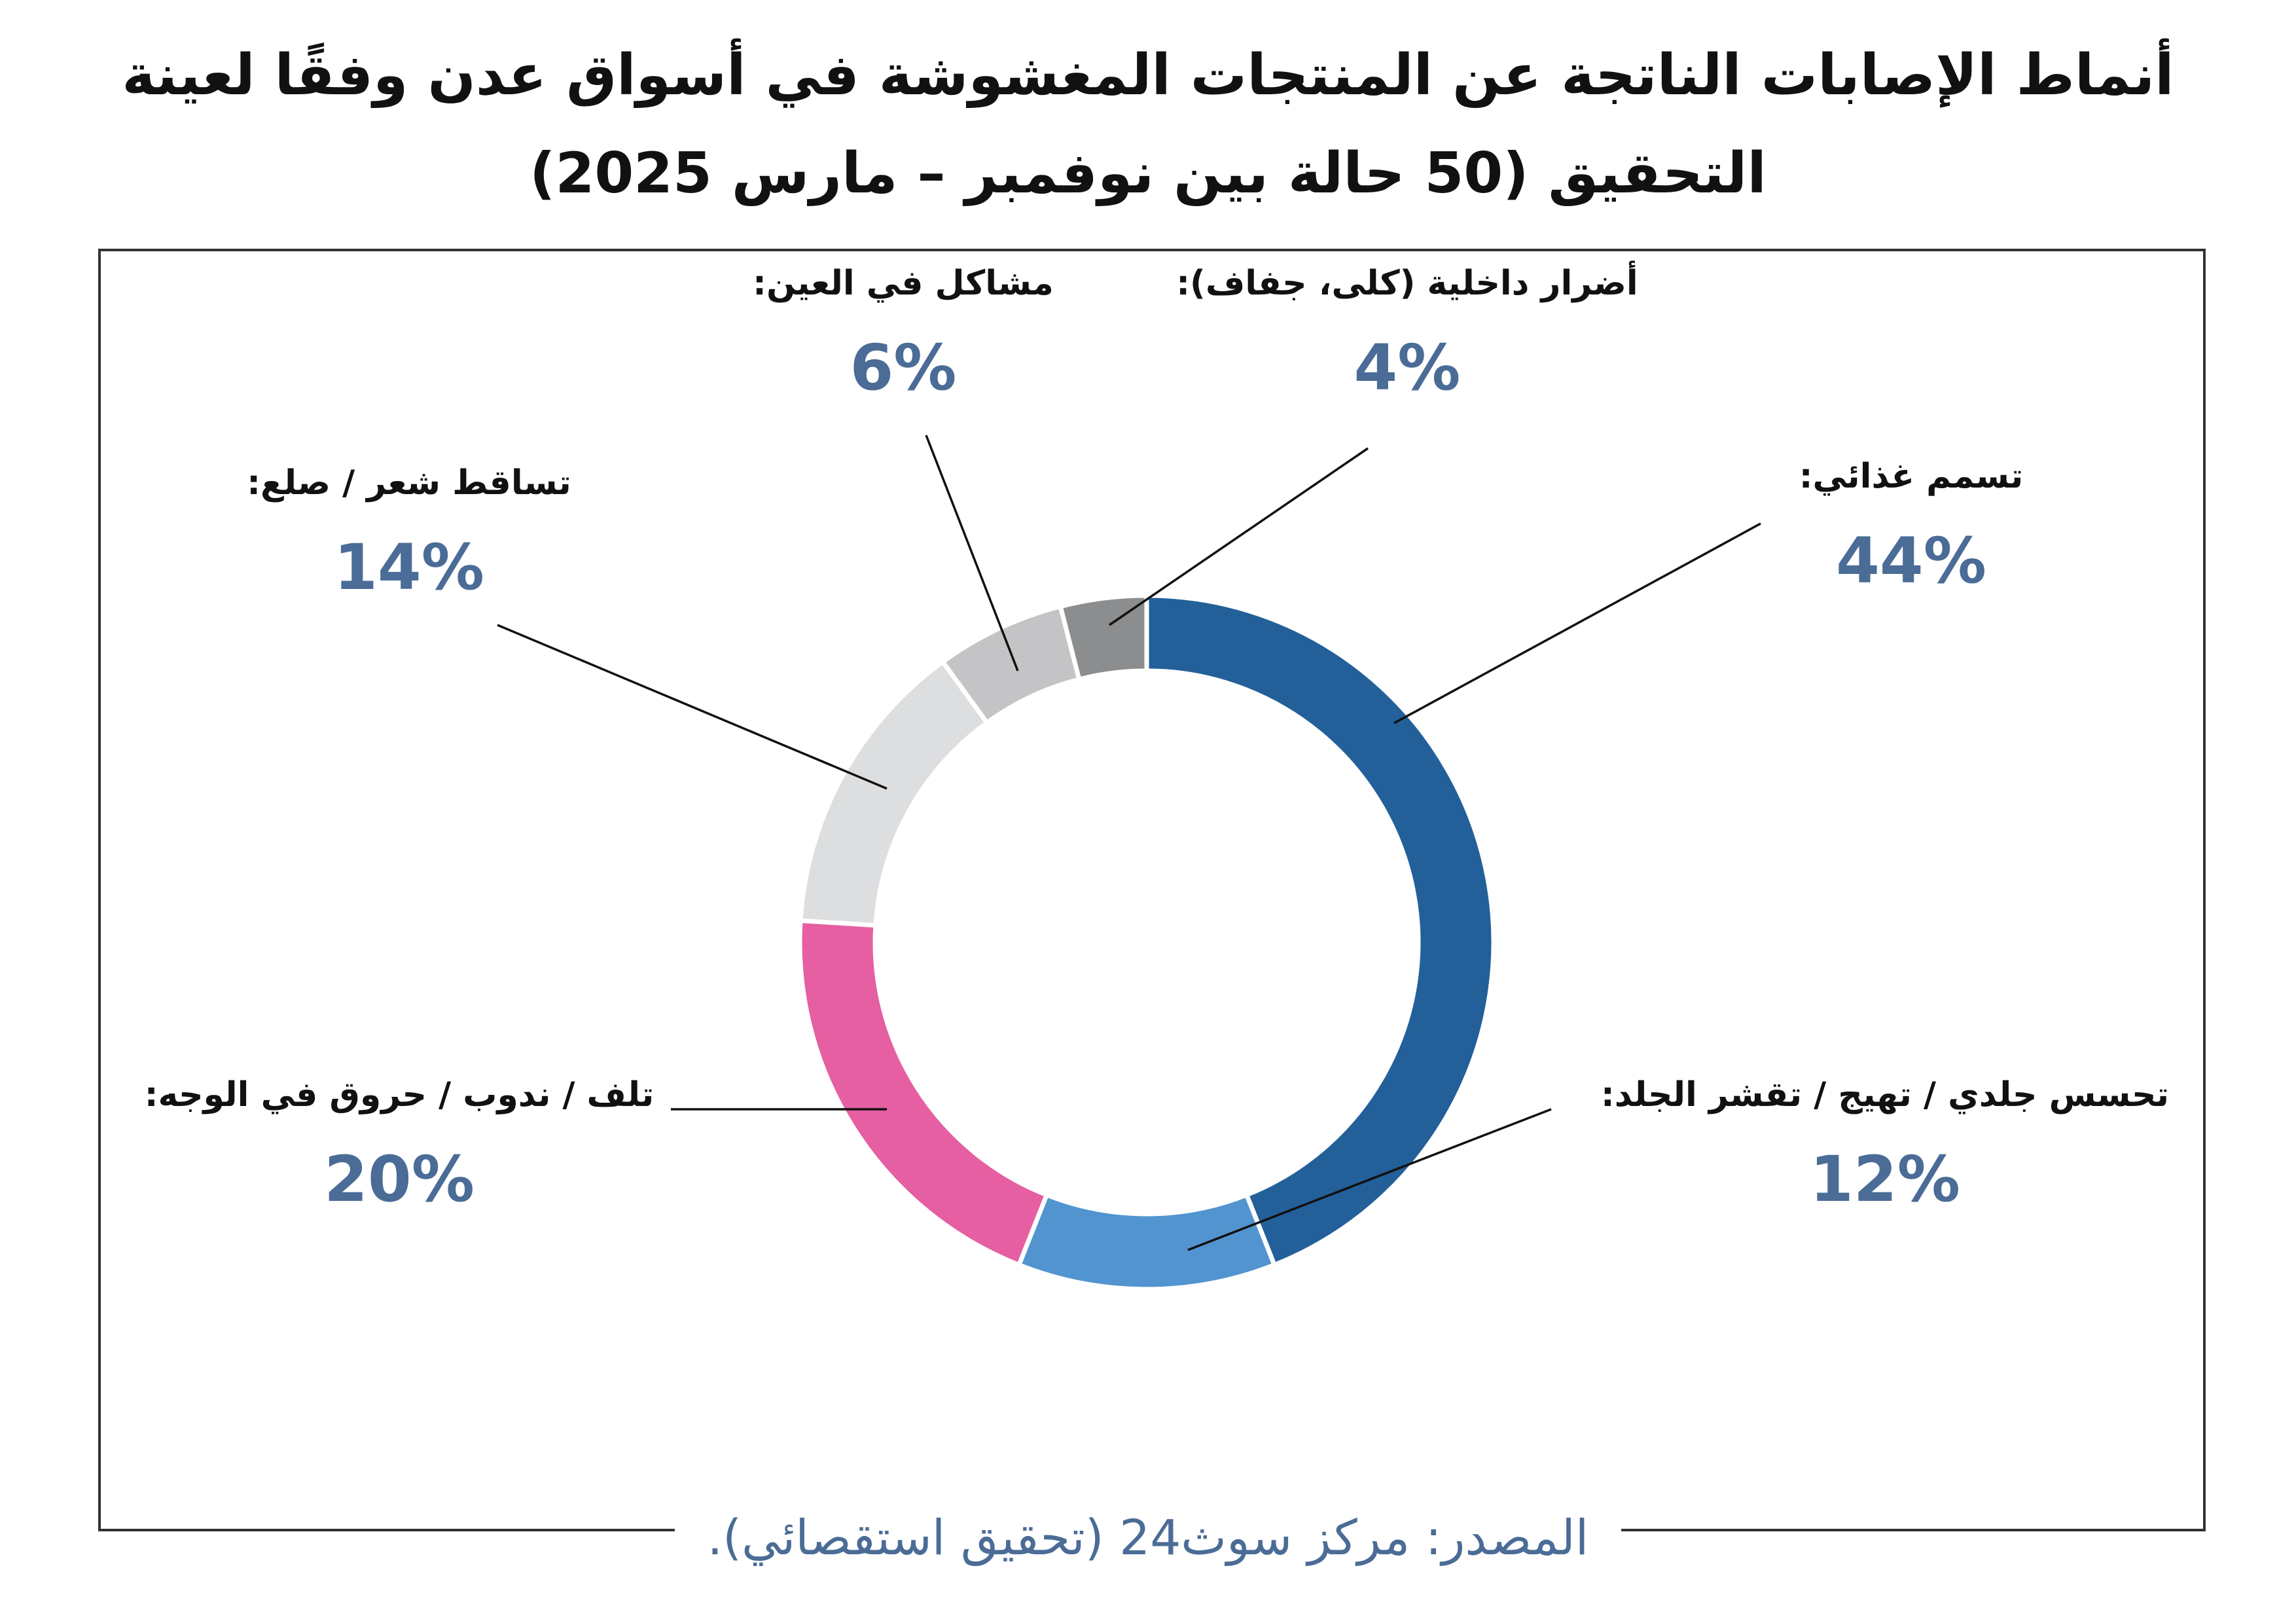  What do you see at coordinates (399, 1179) in the screenshot?
I see `slice-value-3: 20%` at bounding box center [399, 1179].